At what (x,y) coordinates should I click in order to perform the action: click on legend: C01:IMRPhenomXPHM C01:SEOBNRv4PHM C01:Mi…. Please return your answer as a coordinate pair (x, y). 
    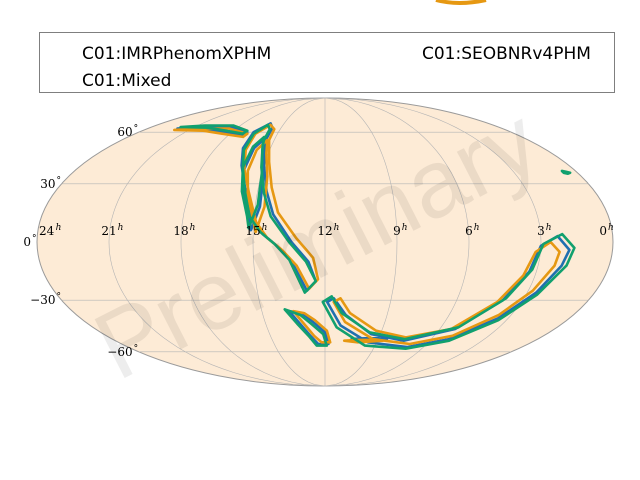
    Looking at the image, I should click on (327, 62).